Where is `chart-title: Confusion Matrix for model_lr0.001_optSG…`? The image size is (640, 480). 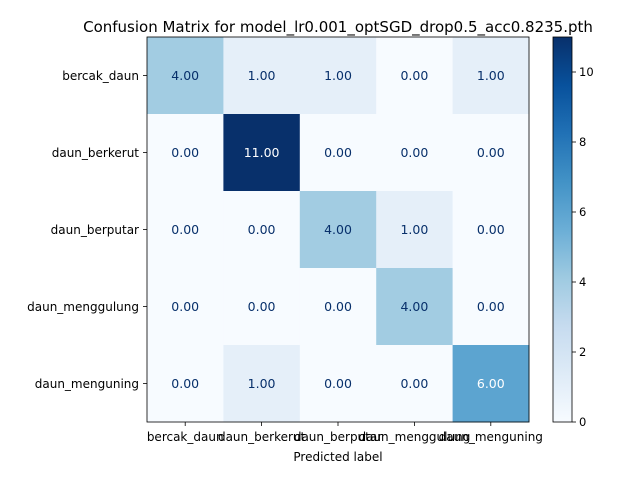
chart-title: Confusion Matrix for model_lr0.001_optSG… is located at coordinates (338, 27).